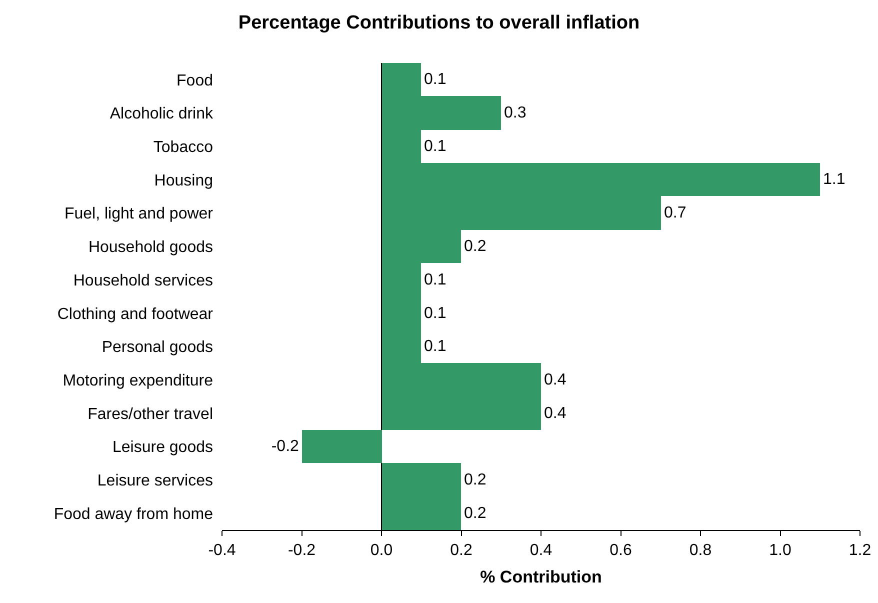 This screenshot has width=878, height=603. I want to click on x-tick-label: 1.2, so click(860, 551).